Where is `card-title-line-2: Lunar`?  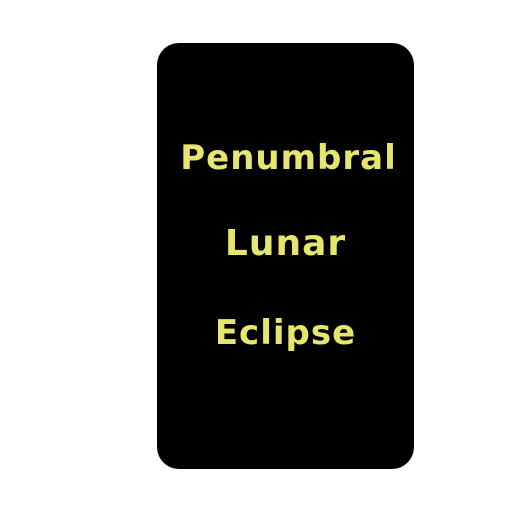 card-title-line-2: Lunar is located at coordinates (285, 243).